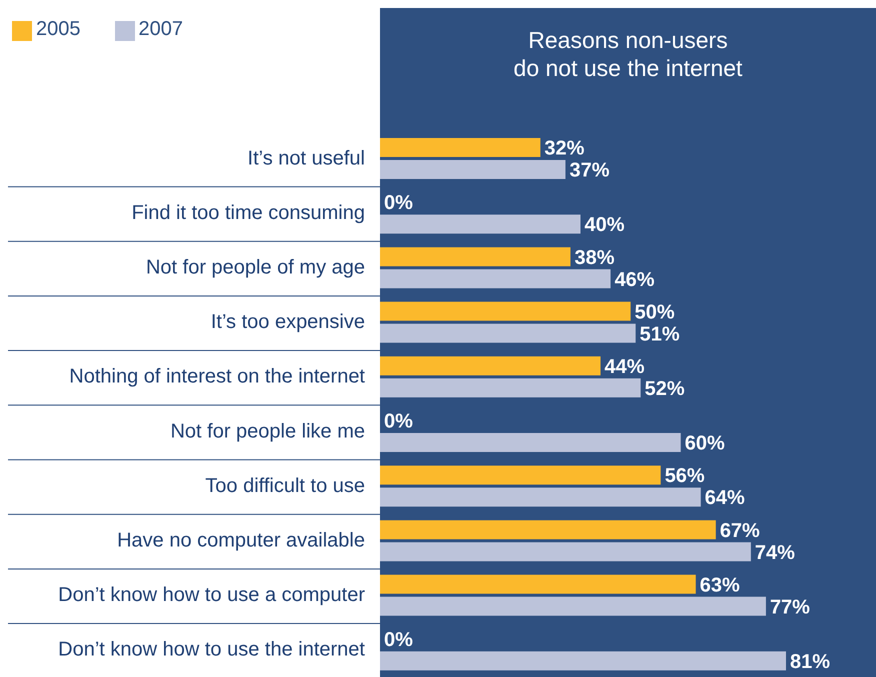 This screenshot has height=677, width=876. I want to click on data-label: 37%, so click(589, 171).